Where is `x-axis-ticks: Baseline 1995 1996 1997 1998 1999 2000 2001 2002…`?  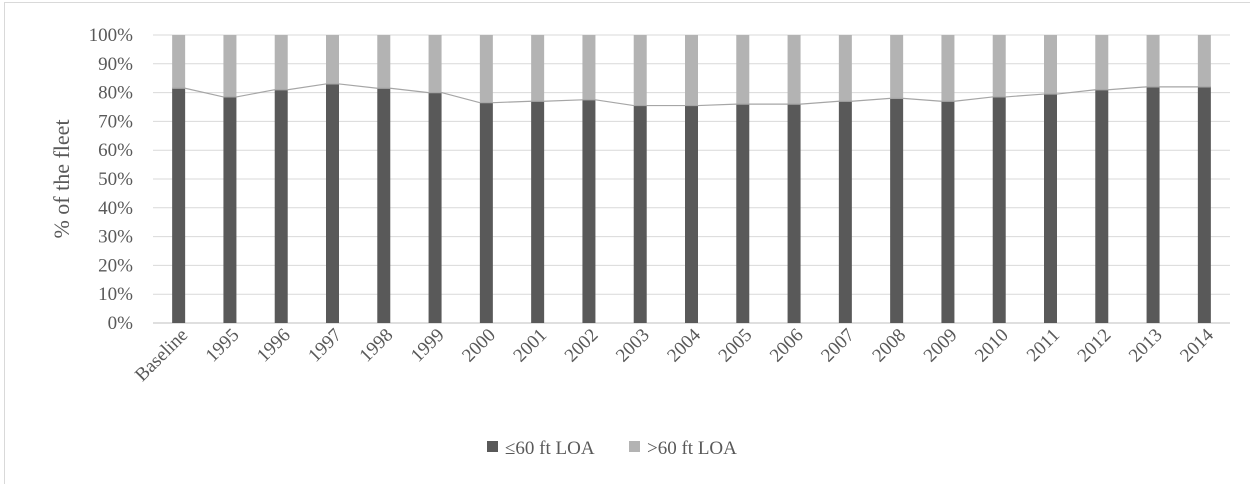
x-axis-ticks: Baseline 1995 1996 1997 1998 1999 2000 2001 2002… is located at coordinates (674, 354).